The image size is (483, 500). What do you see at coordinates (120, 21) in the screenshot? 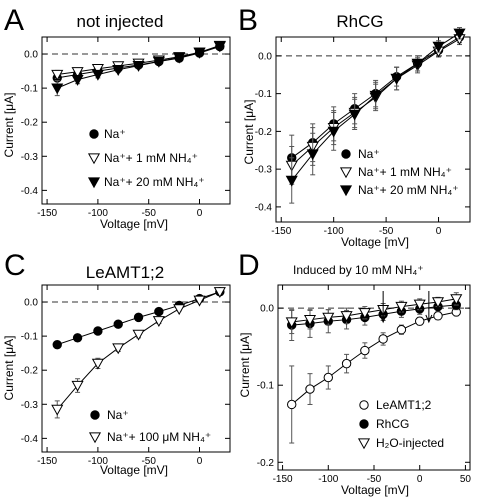
I see `panel-title: not injected` at bounding box center [120, 21].